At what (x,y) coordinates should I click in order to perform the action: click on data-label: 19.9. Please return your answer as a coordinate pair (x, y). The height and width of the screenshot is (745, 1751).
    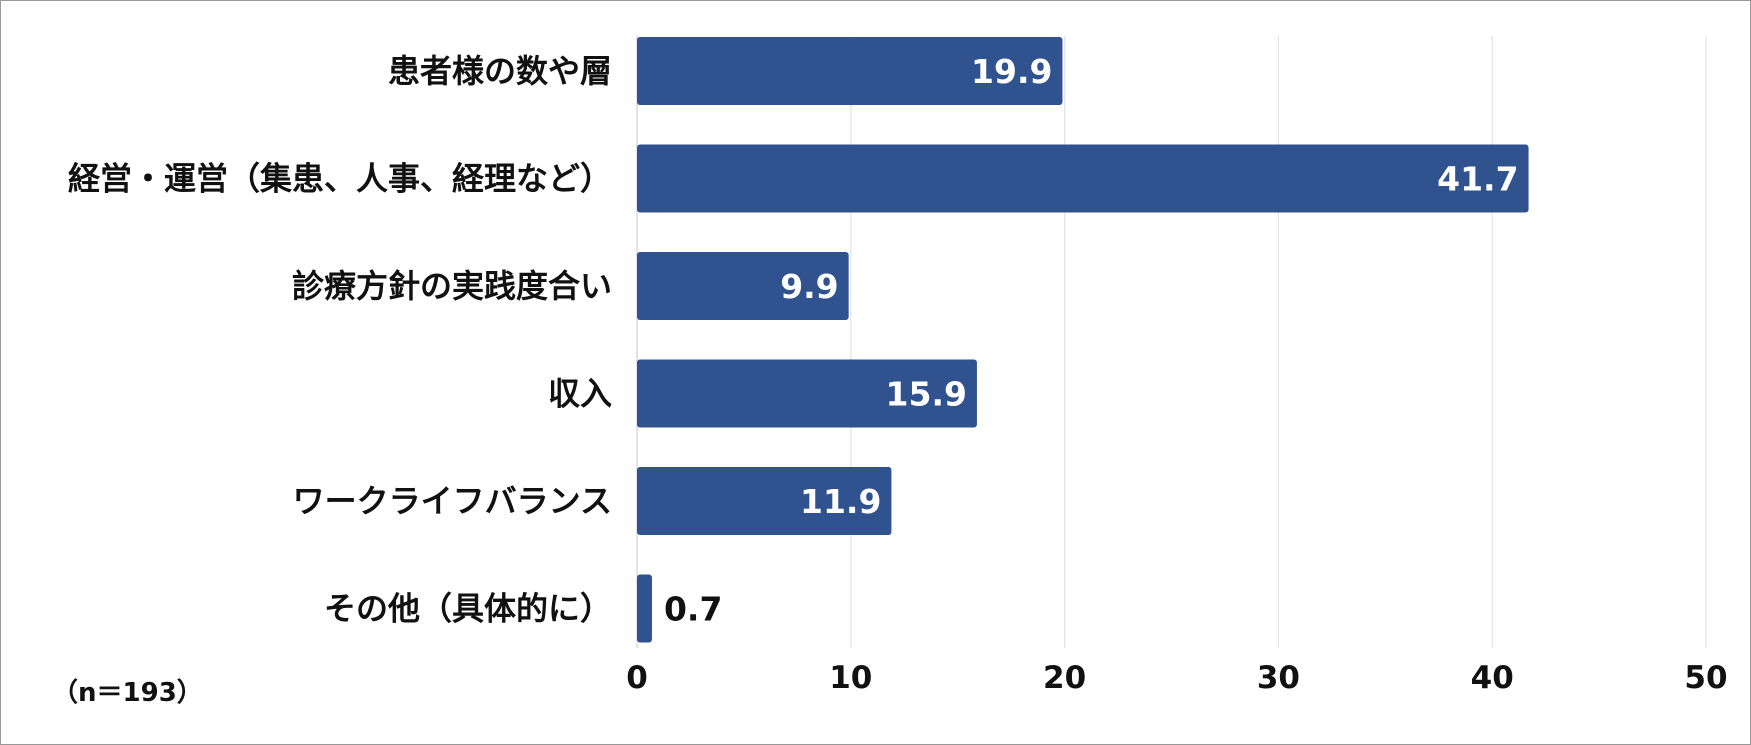
    Looking at the image, I should click on (1011, 71).